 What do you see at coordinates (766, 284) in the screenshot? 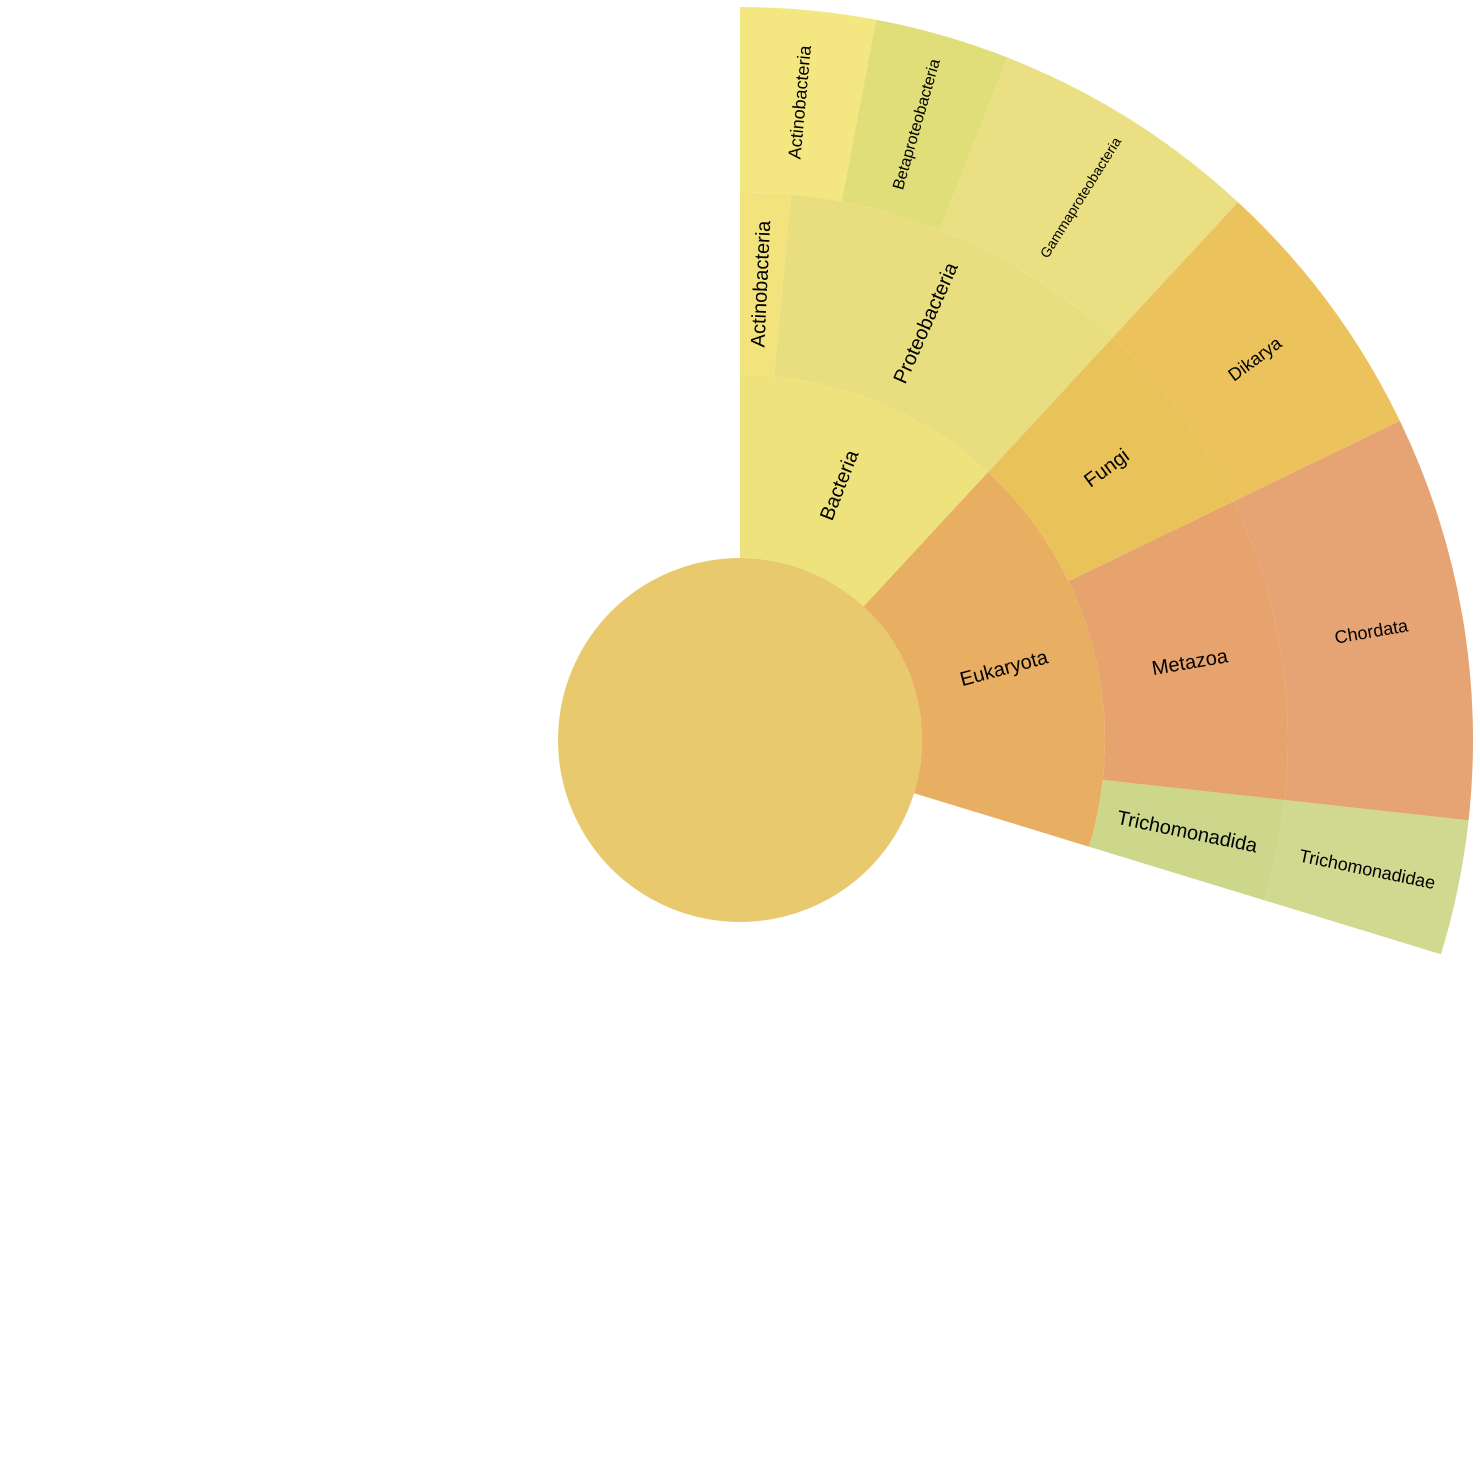
I see `segment-actinobacteria` at bounding box center [766, 284].